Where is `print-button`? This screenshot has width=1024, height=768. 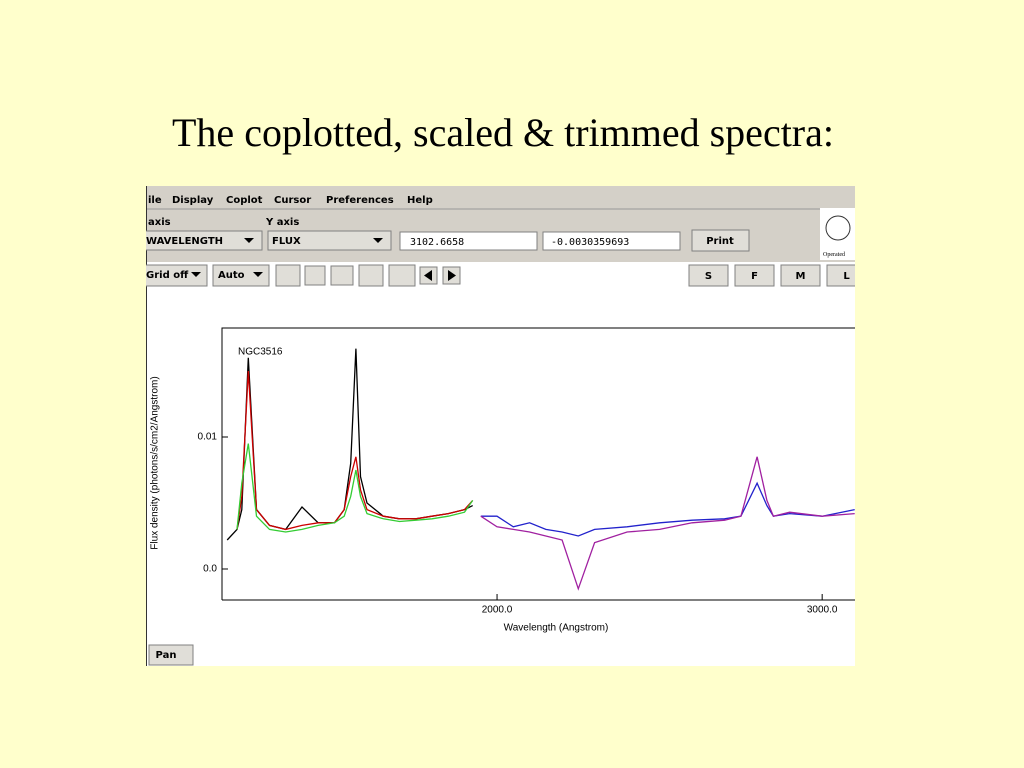
print-button is located at coordinates (720, 240).